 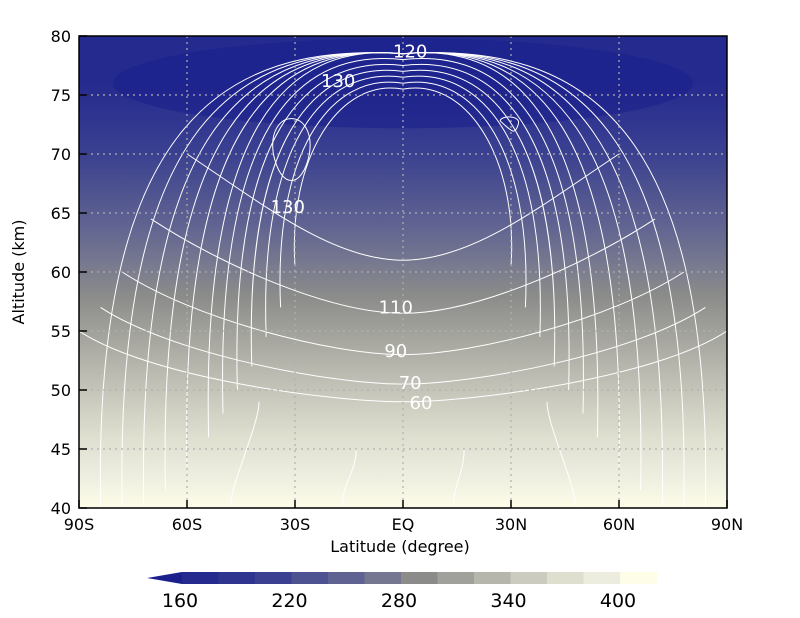 What do you see at coordinates (289, 601) in the screenshot?
I see `colorbar-tick-label: 220` at bounding box center [289, 601].